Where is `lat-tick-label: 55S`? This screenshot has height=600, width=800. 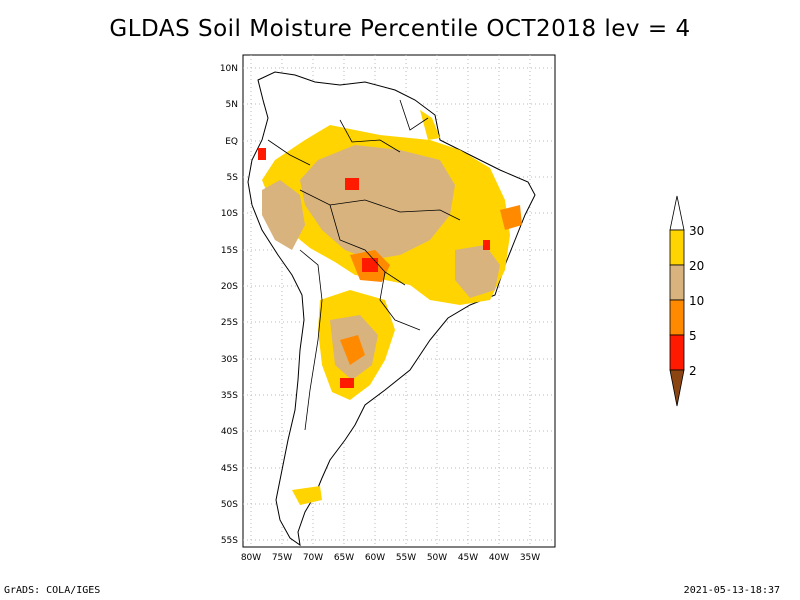 lat-tick-label: 55S is located at coordinates (229, 541).